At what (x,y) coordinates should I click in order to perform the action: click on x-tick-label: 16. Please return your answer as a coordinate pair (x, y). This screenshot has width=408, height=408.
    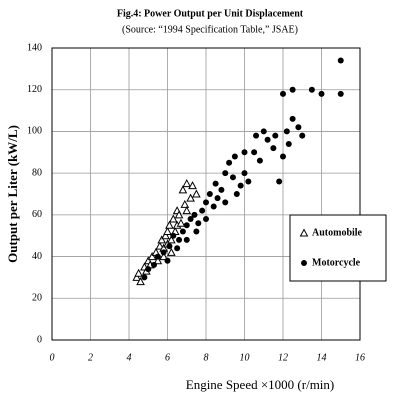
    Looking at the image, I should click on (360, 357).